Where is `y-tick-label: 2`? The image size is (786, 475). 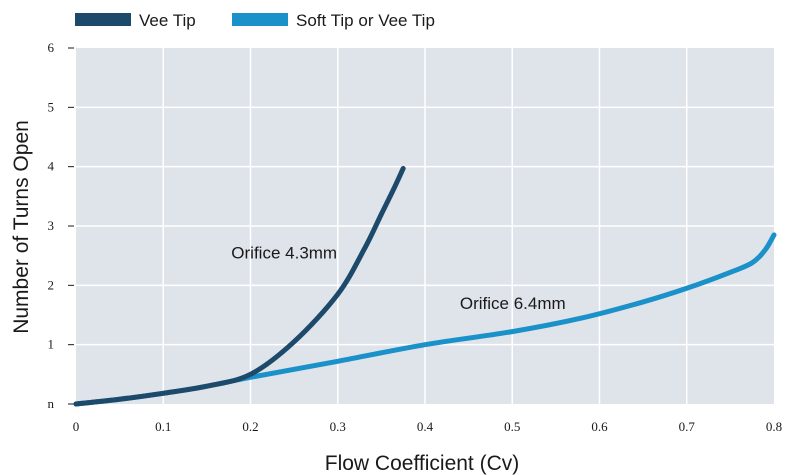
y-tick-label: 2 is located at coordinates (51, 284).